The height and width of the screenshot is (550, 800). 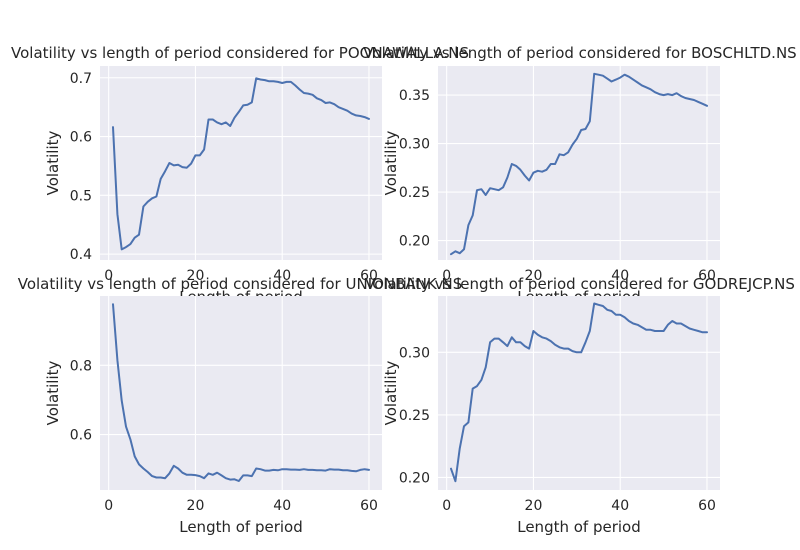 I want to click on y-tick-label: 0.5, so click(x=81, y=196).